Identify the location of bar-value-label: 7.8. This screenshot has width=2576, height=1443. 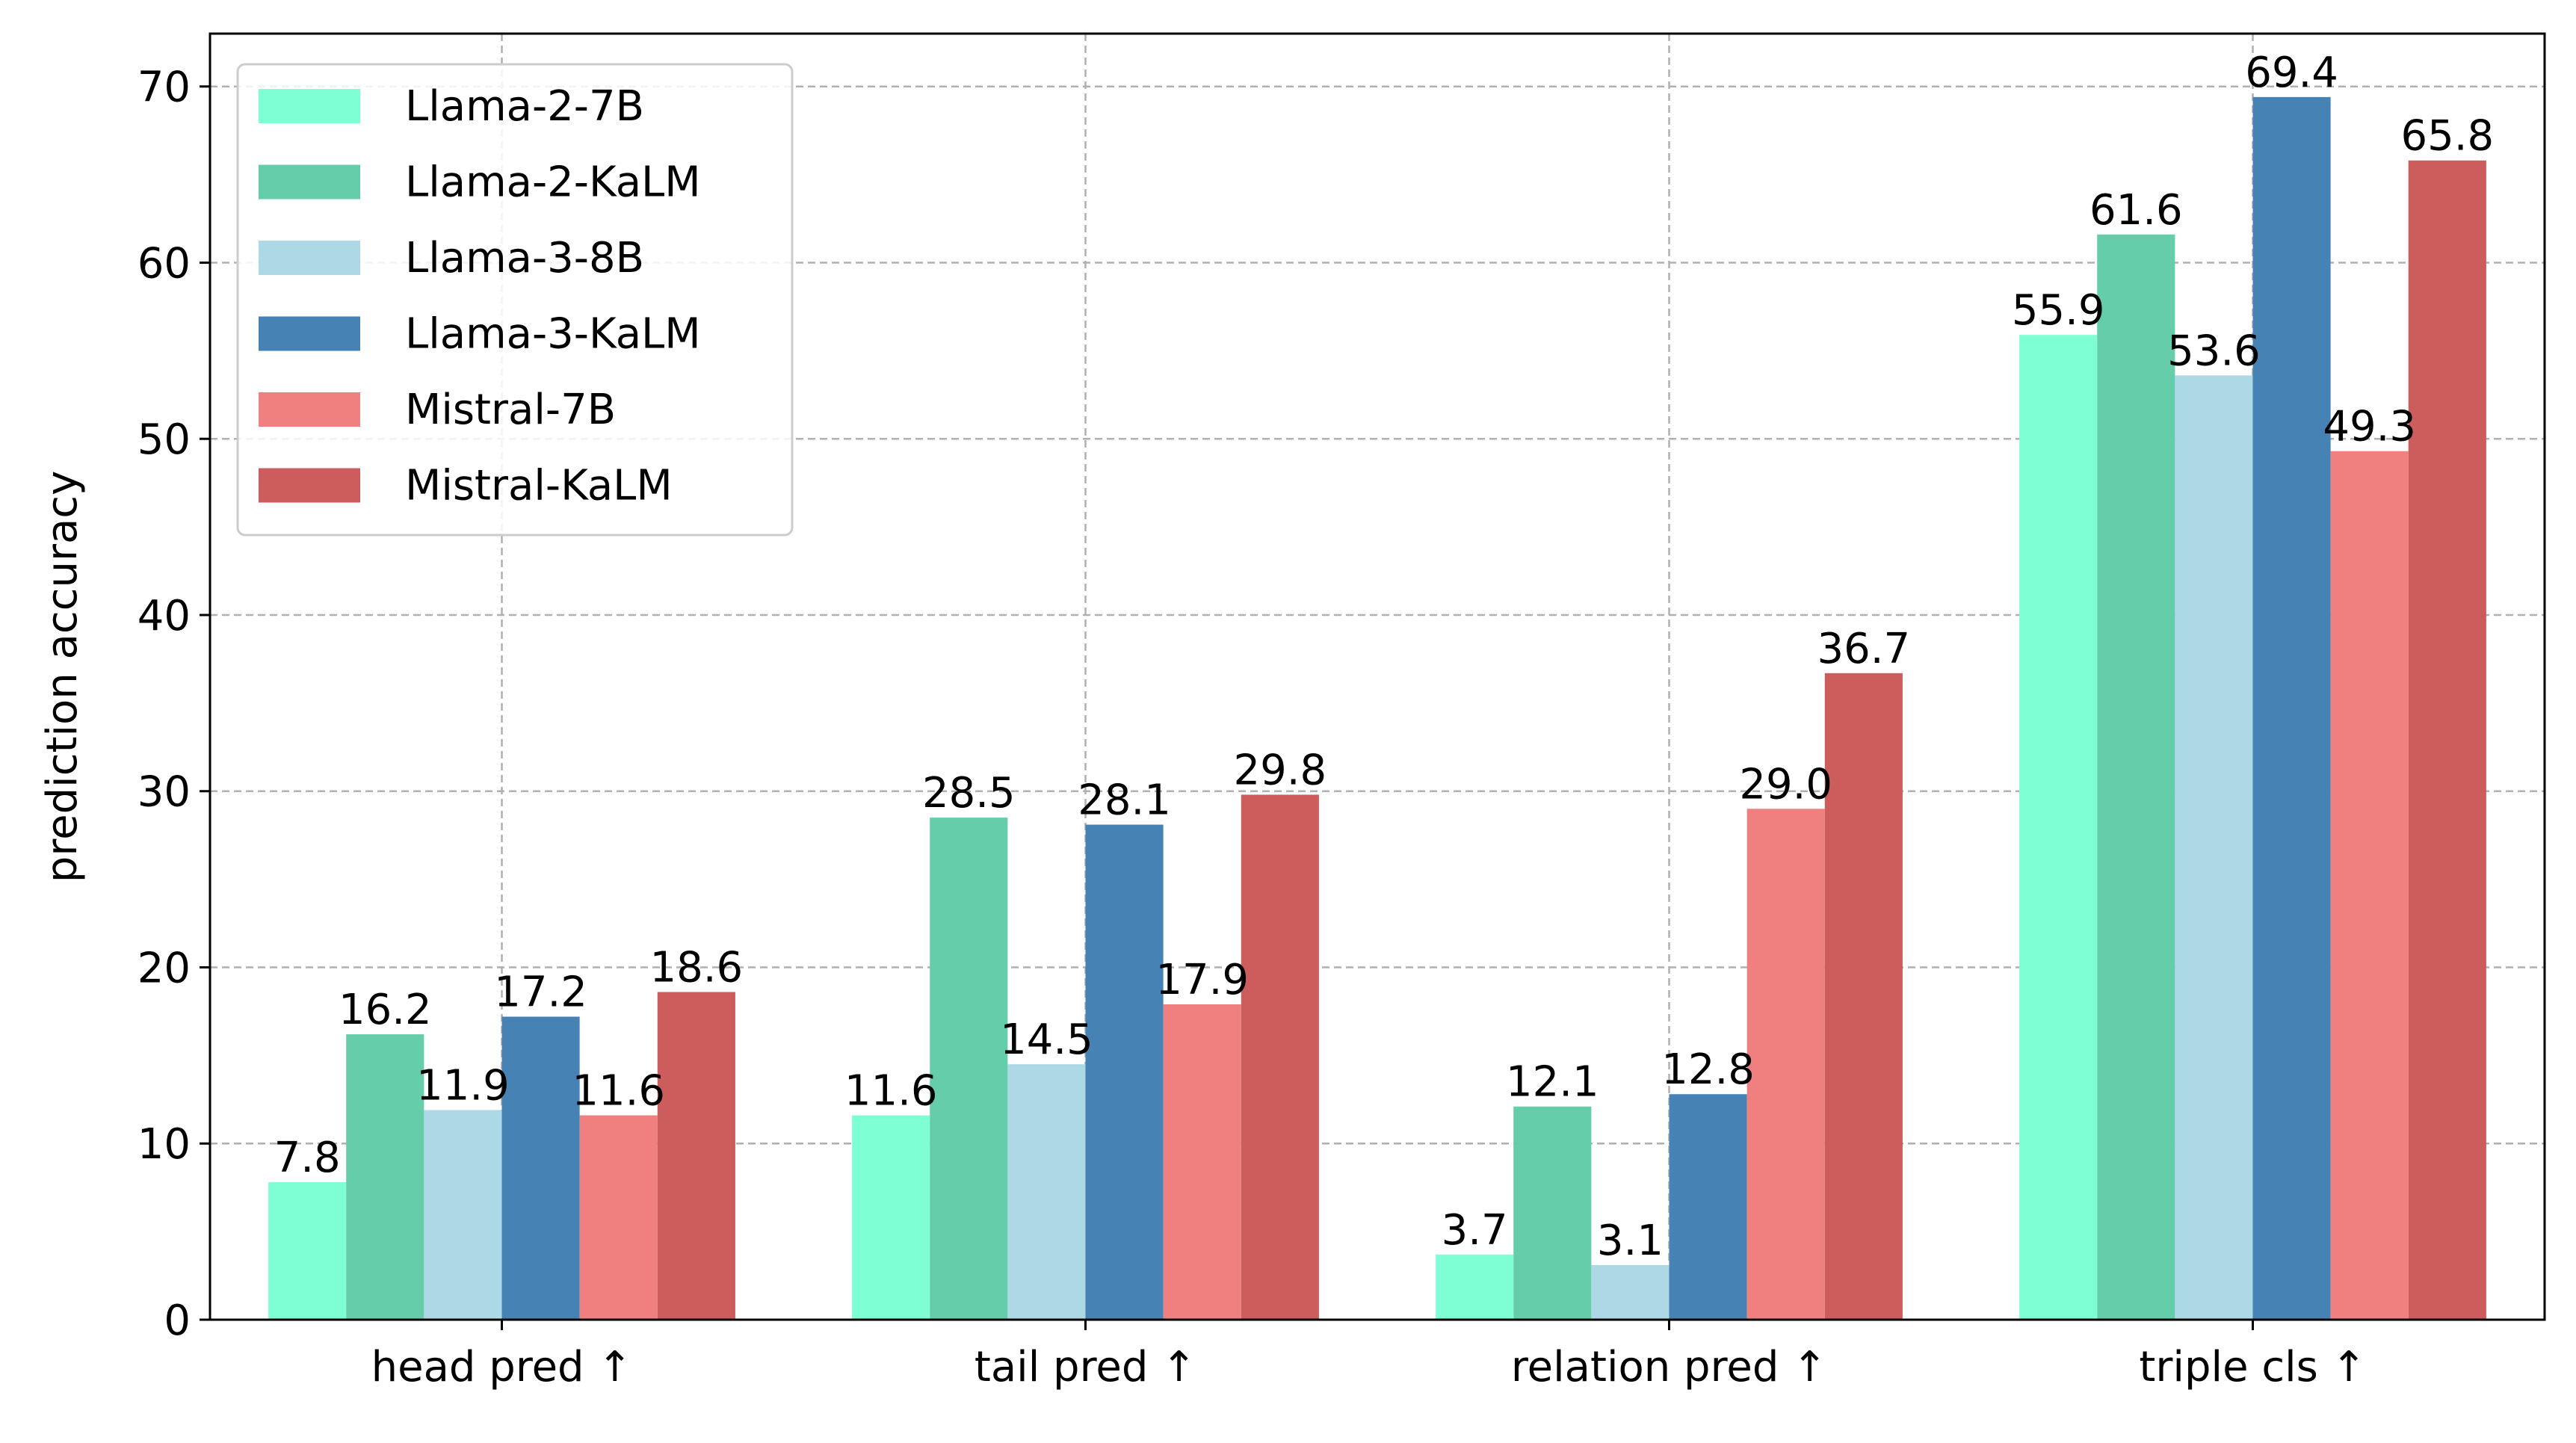
(307, 1158).